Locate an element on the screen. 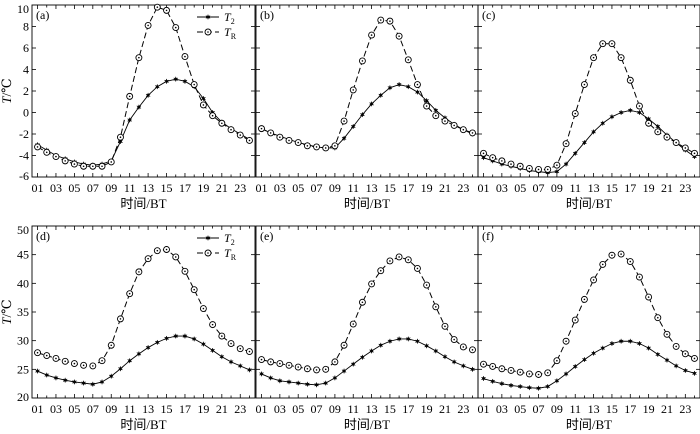 The width and height of the screenshot is (700, 434). legend-tr-label: TR is located at coordinates (230, 33).